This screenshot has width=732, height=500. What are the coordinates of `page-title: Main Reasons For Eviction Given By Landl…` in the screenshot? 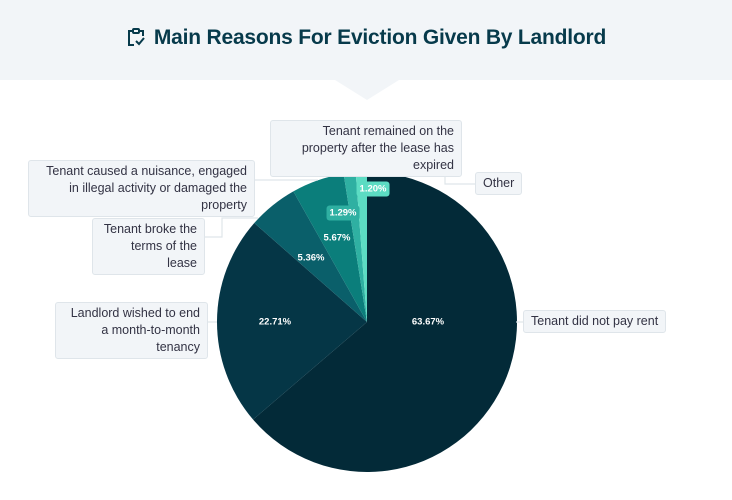 It's located at (366, 38).